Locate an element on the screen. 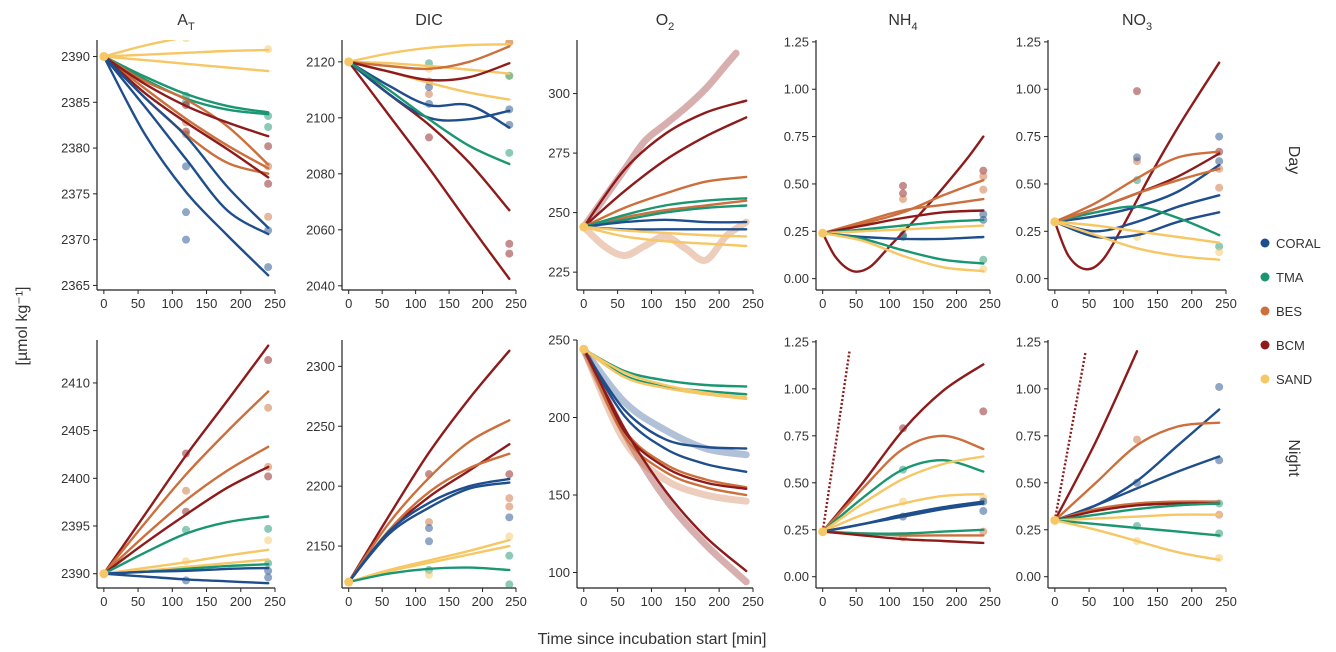  y-tick-label: 100 is located at coordinates (559, 572).